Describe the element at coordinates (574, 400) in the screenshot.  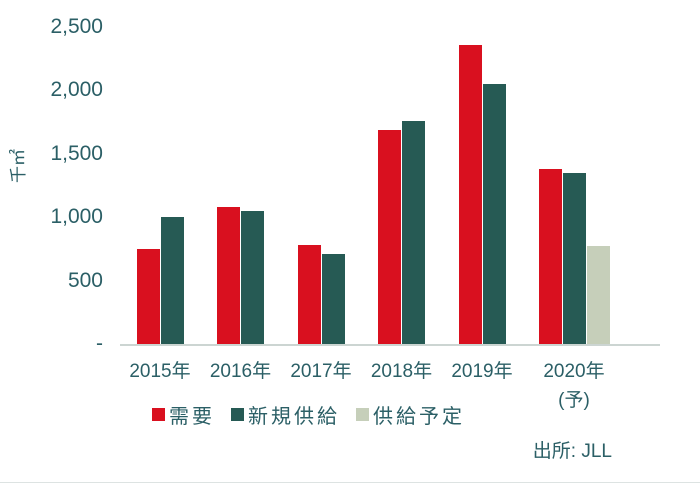
I see `x-tick-sublabel: (予)` at that location.